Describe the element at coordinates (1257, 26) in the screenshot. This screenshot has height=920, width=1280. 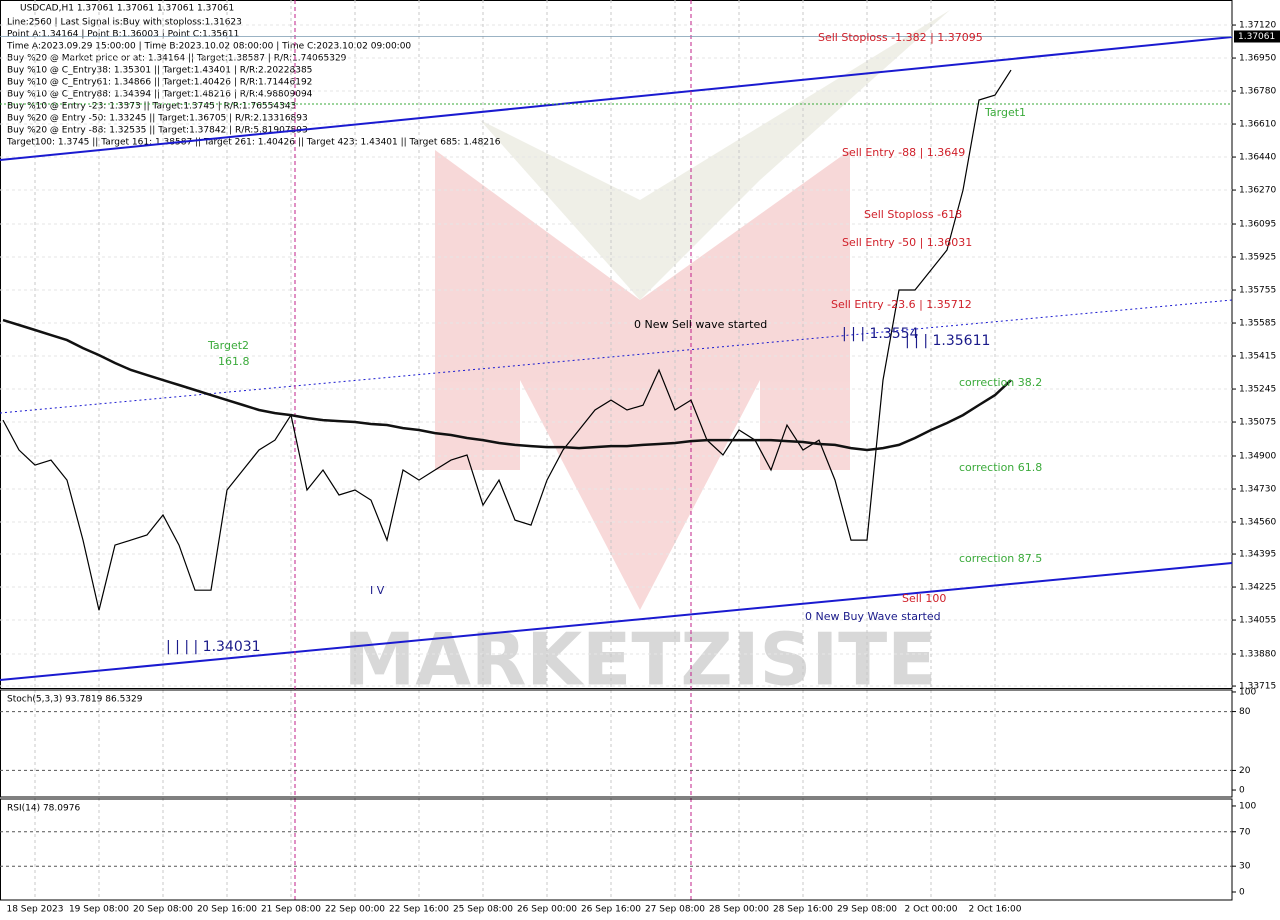
I see `y-tick-label: 1.37120` at that location.